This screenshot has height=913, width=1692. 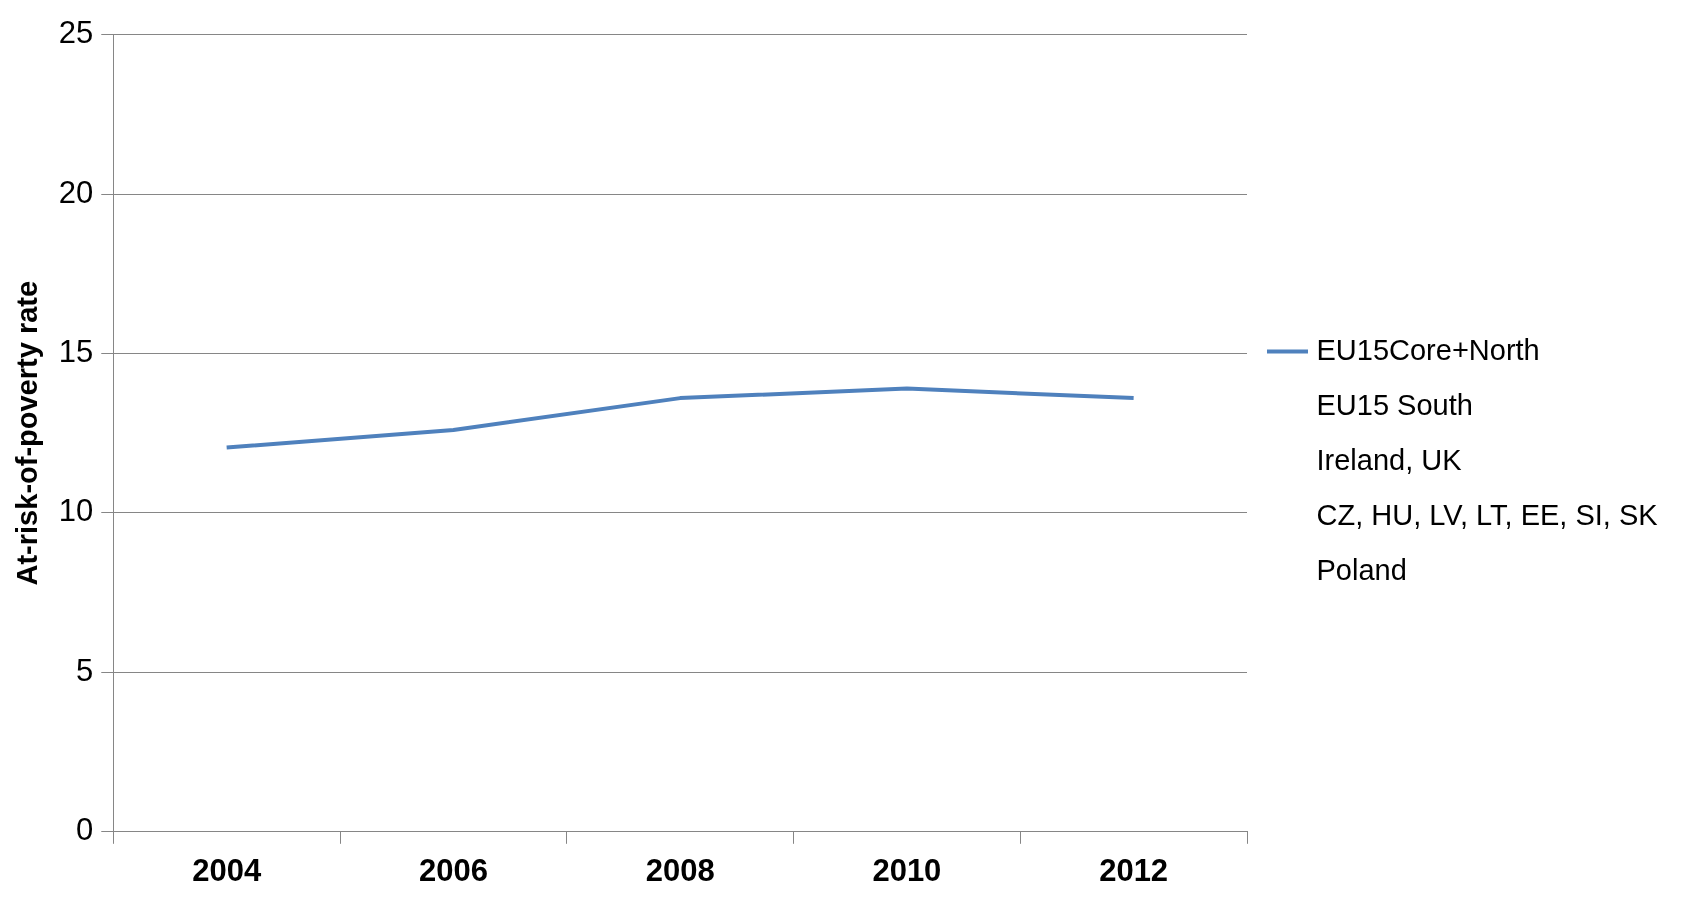 What do you see at coordinates (1394, 404) in the screenshot?
I see `text: EU15 South` at bounding box center [1394, 404].